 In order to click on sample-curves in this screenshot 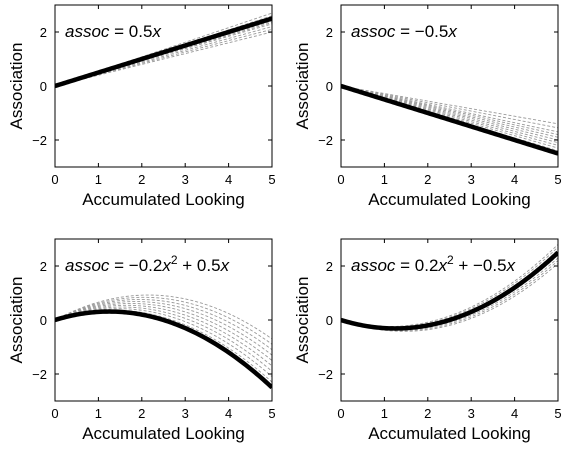, I will do `click(163, 338)`.